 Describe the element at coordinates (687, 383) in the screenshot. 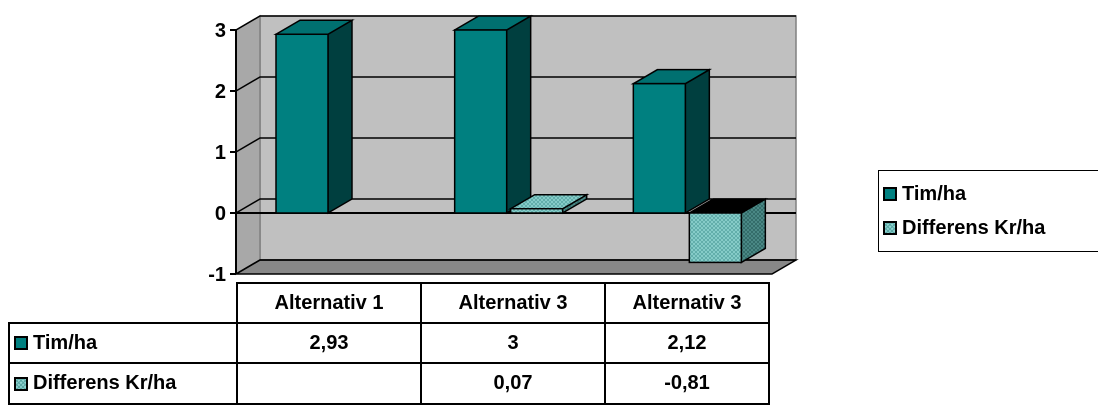

I see `table-cell: -0,81` at that location.